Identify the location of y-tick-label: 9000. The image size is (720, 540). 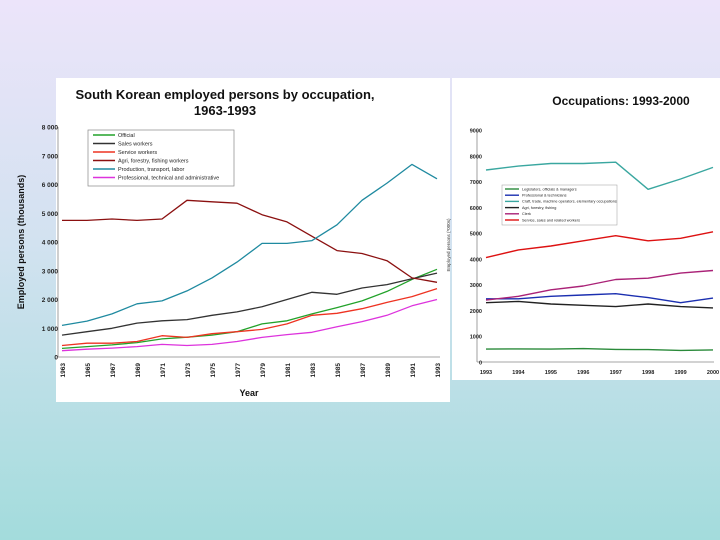
(476, 132).